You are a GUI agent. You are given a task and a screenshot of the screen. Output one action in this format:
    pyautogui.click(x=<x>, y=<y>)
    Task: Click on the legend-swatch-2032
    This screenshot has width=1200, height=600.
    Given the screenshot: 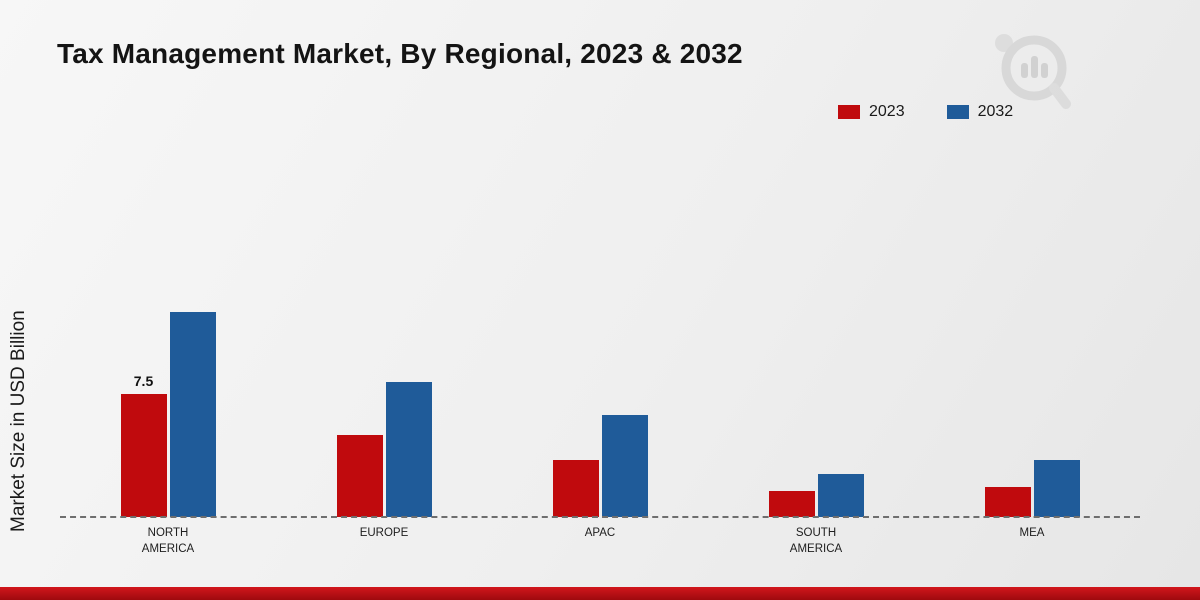 What is the action you would take?
    pyautogui.click(x=957, y=112)
    